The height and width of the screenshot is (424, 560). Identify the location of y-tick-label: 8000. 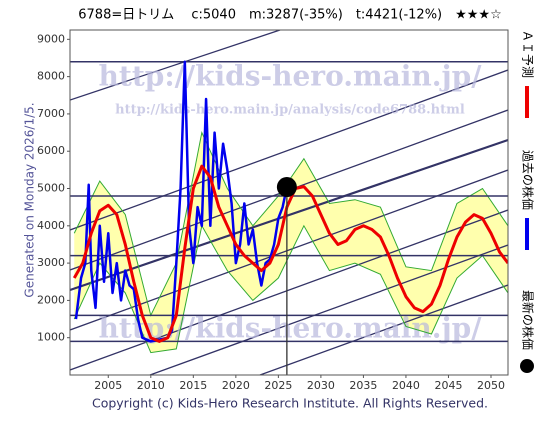
(51, 76).